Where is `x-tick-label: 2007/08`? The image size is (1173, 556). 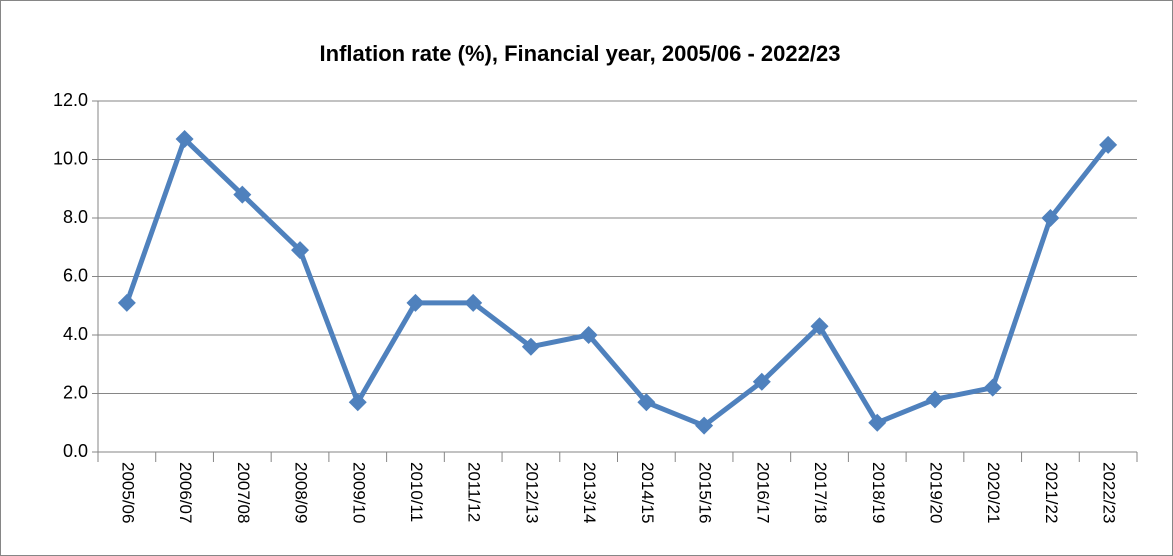
x-tick-label: 2007/08 is located at coordinates (243, 492).